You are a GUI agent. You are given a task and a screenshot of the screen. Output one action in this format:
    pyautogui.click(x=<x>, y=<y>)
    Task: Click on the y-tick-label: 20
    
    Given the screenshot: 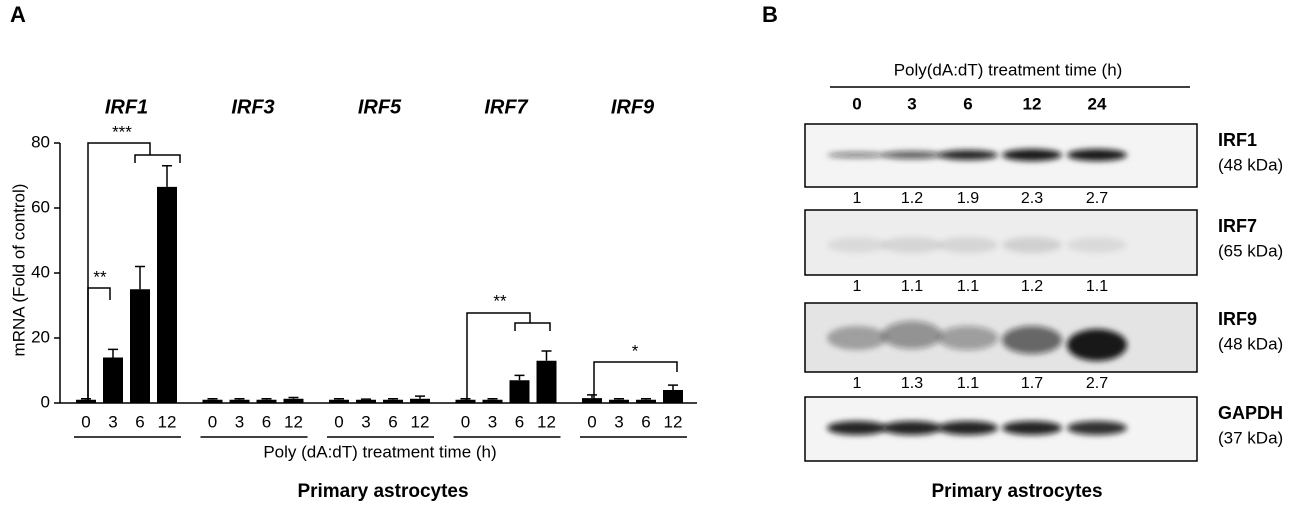 What is the action you would take?
    pyautogui.click(x=40, y=336)
    